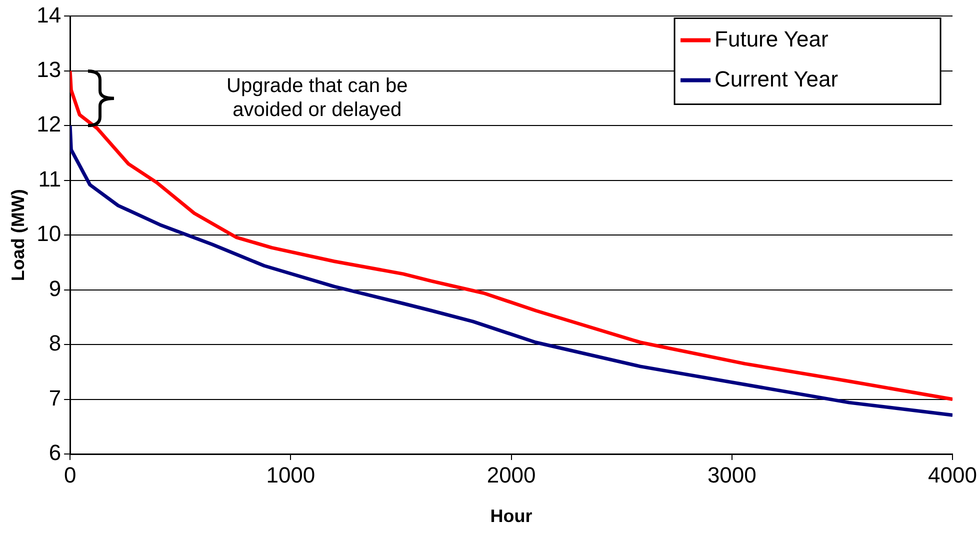 This screenshot has width=980, height=536. I want to click on x-tick-label: 0, so click(70, 475).